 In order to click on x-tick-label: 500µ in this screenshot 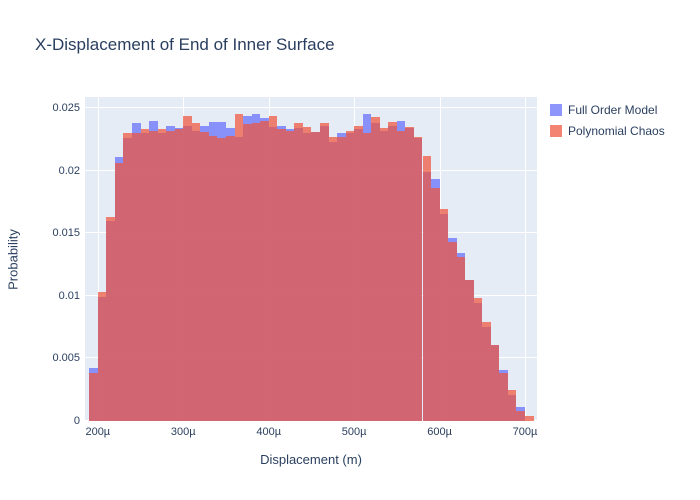, I will do `click(354, 432)`.